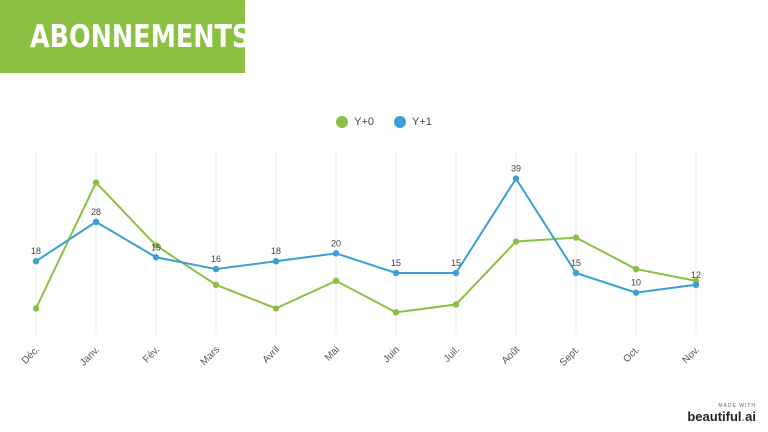  Describe the element at coordinates (384, 122) in the screenshot. I see `chart-legend: Y+0 Y+1` at that location.